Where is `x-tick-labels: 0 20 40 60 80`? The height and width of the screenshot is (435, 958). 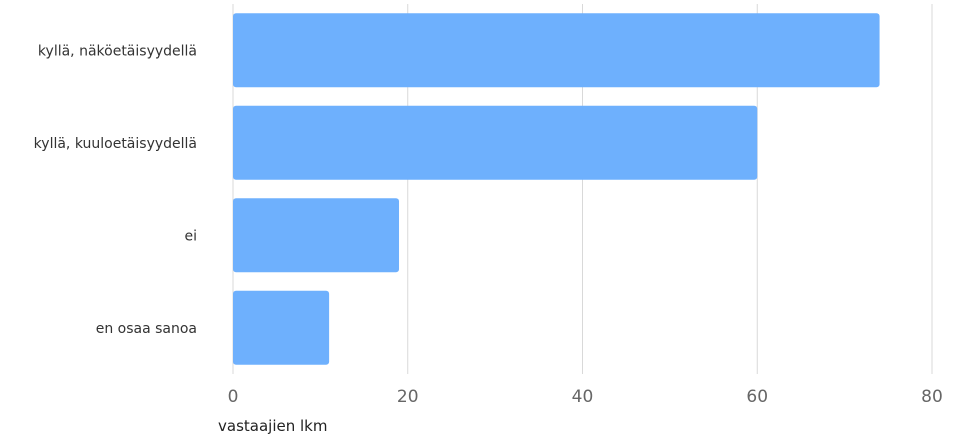 x-tick-labels: 0 20 40 60 80 is located at coordinates (585, 397).